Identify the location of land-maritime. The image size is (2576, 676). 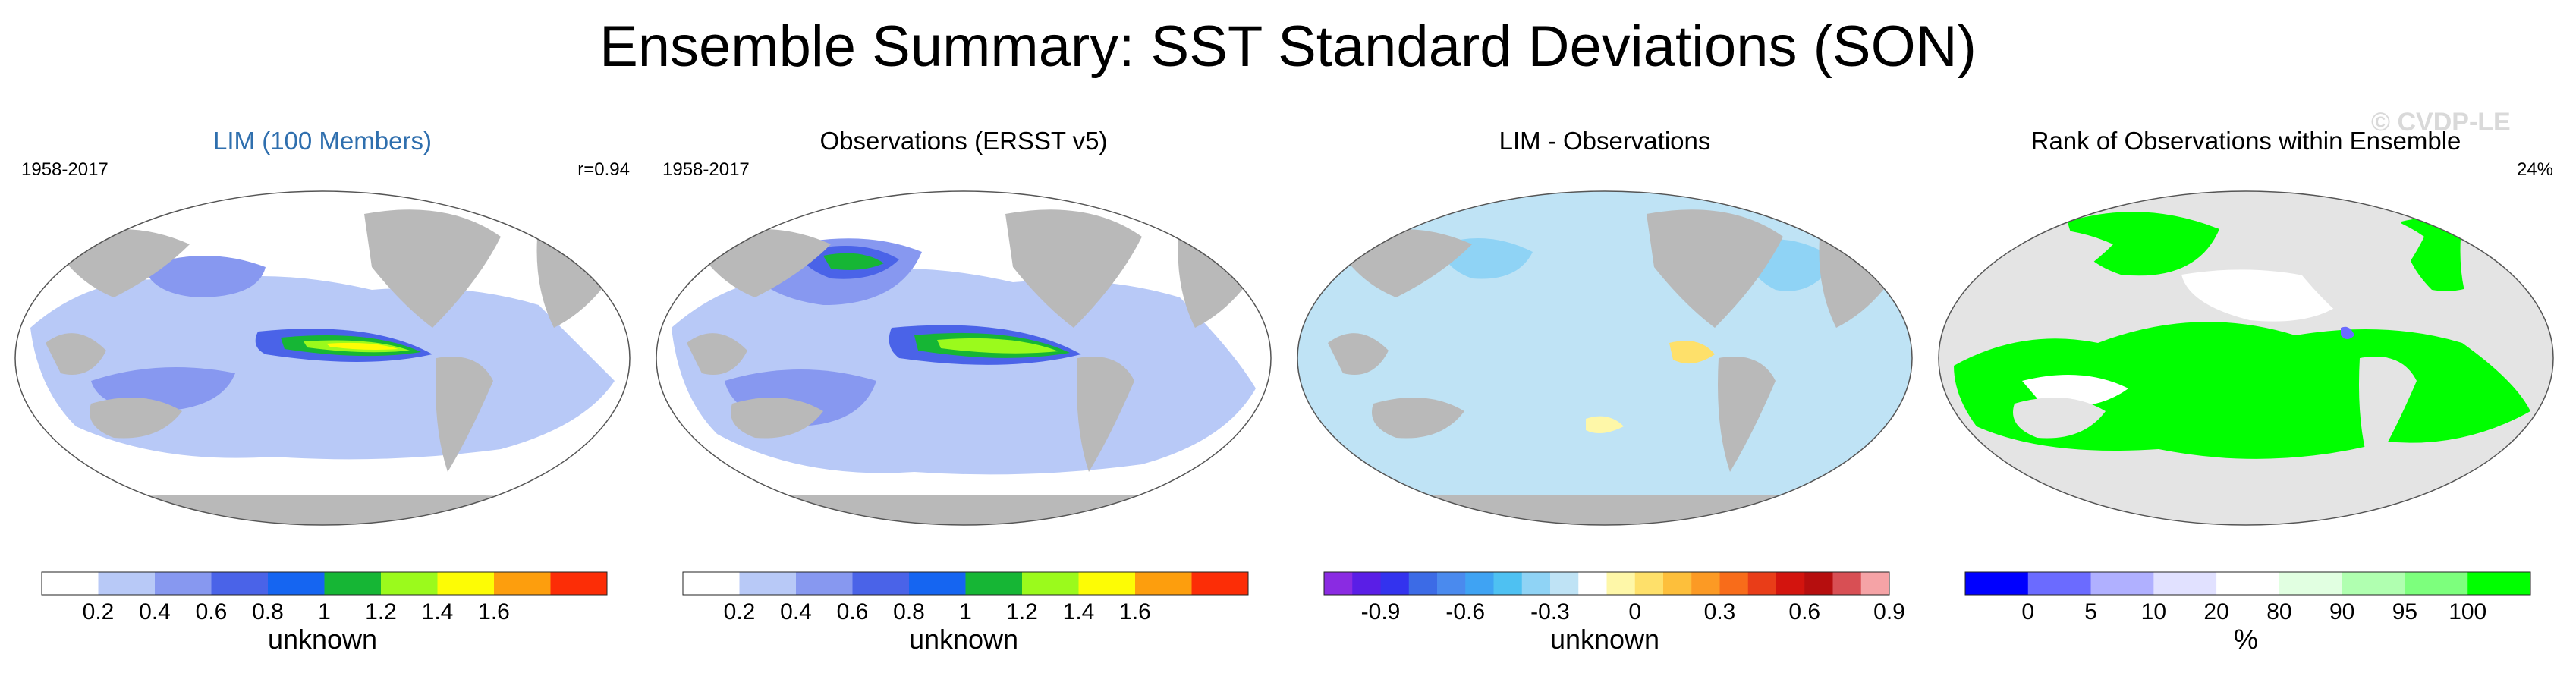
(1358, 354).